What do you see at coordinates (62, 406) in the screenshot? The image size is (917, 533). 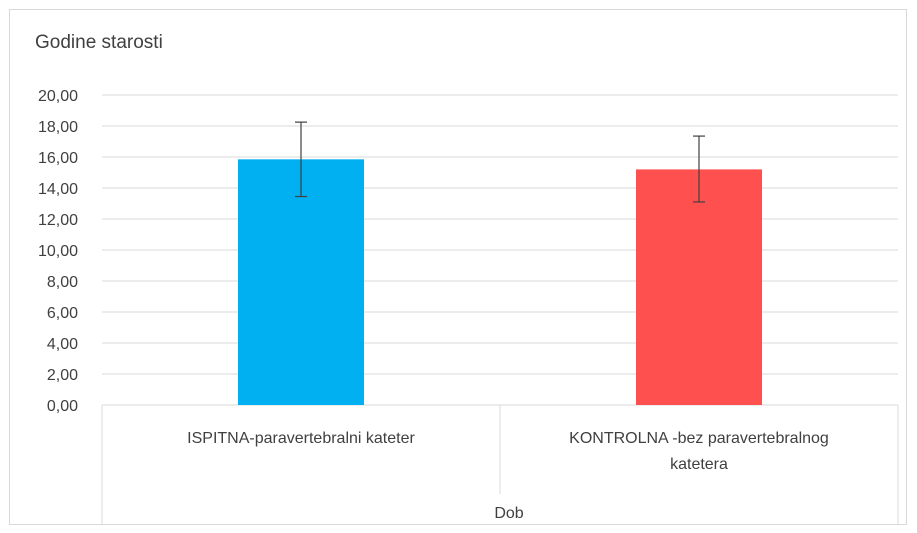 I see `y-tick-label: 0,00` at bounding box center [62, 406].